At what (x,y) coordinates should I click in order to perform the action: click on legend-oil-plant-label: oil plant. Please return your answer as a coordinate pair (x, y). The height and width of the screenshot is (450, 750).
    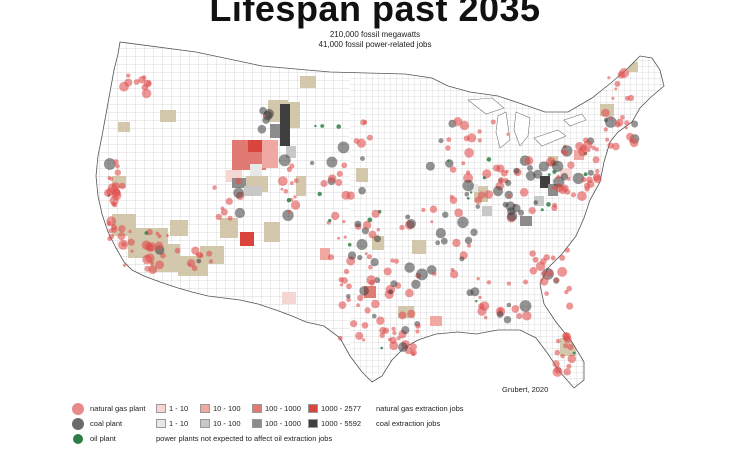
    Looking at the image, I should click on (103, 438).